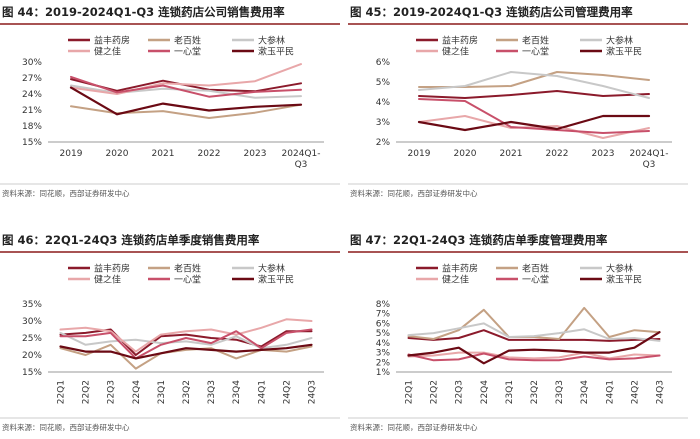  What do you see at coordinates (383, 373) in the screenshot?
I see `y-tick-label: 1%` at bounding box center [383, 373].